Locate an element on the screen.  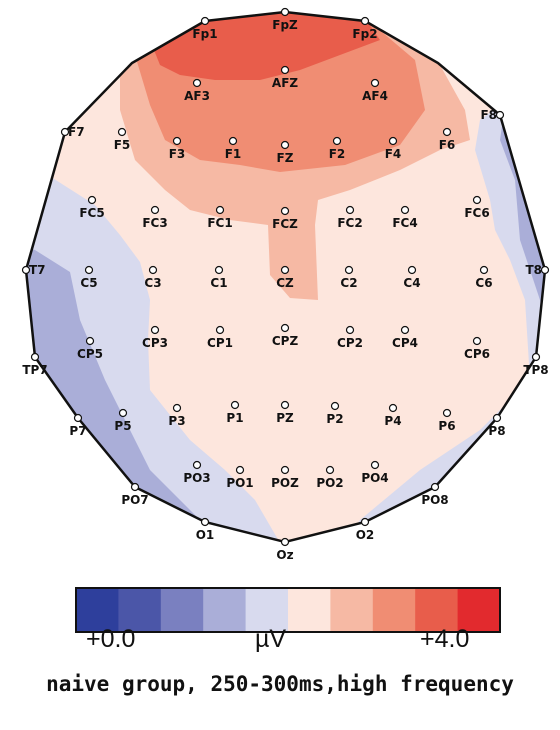
electrode-label: F7 is located at coordinates (76, 132).